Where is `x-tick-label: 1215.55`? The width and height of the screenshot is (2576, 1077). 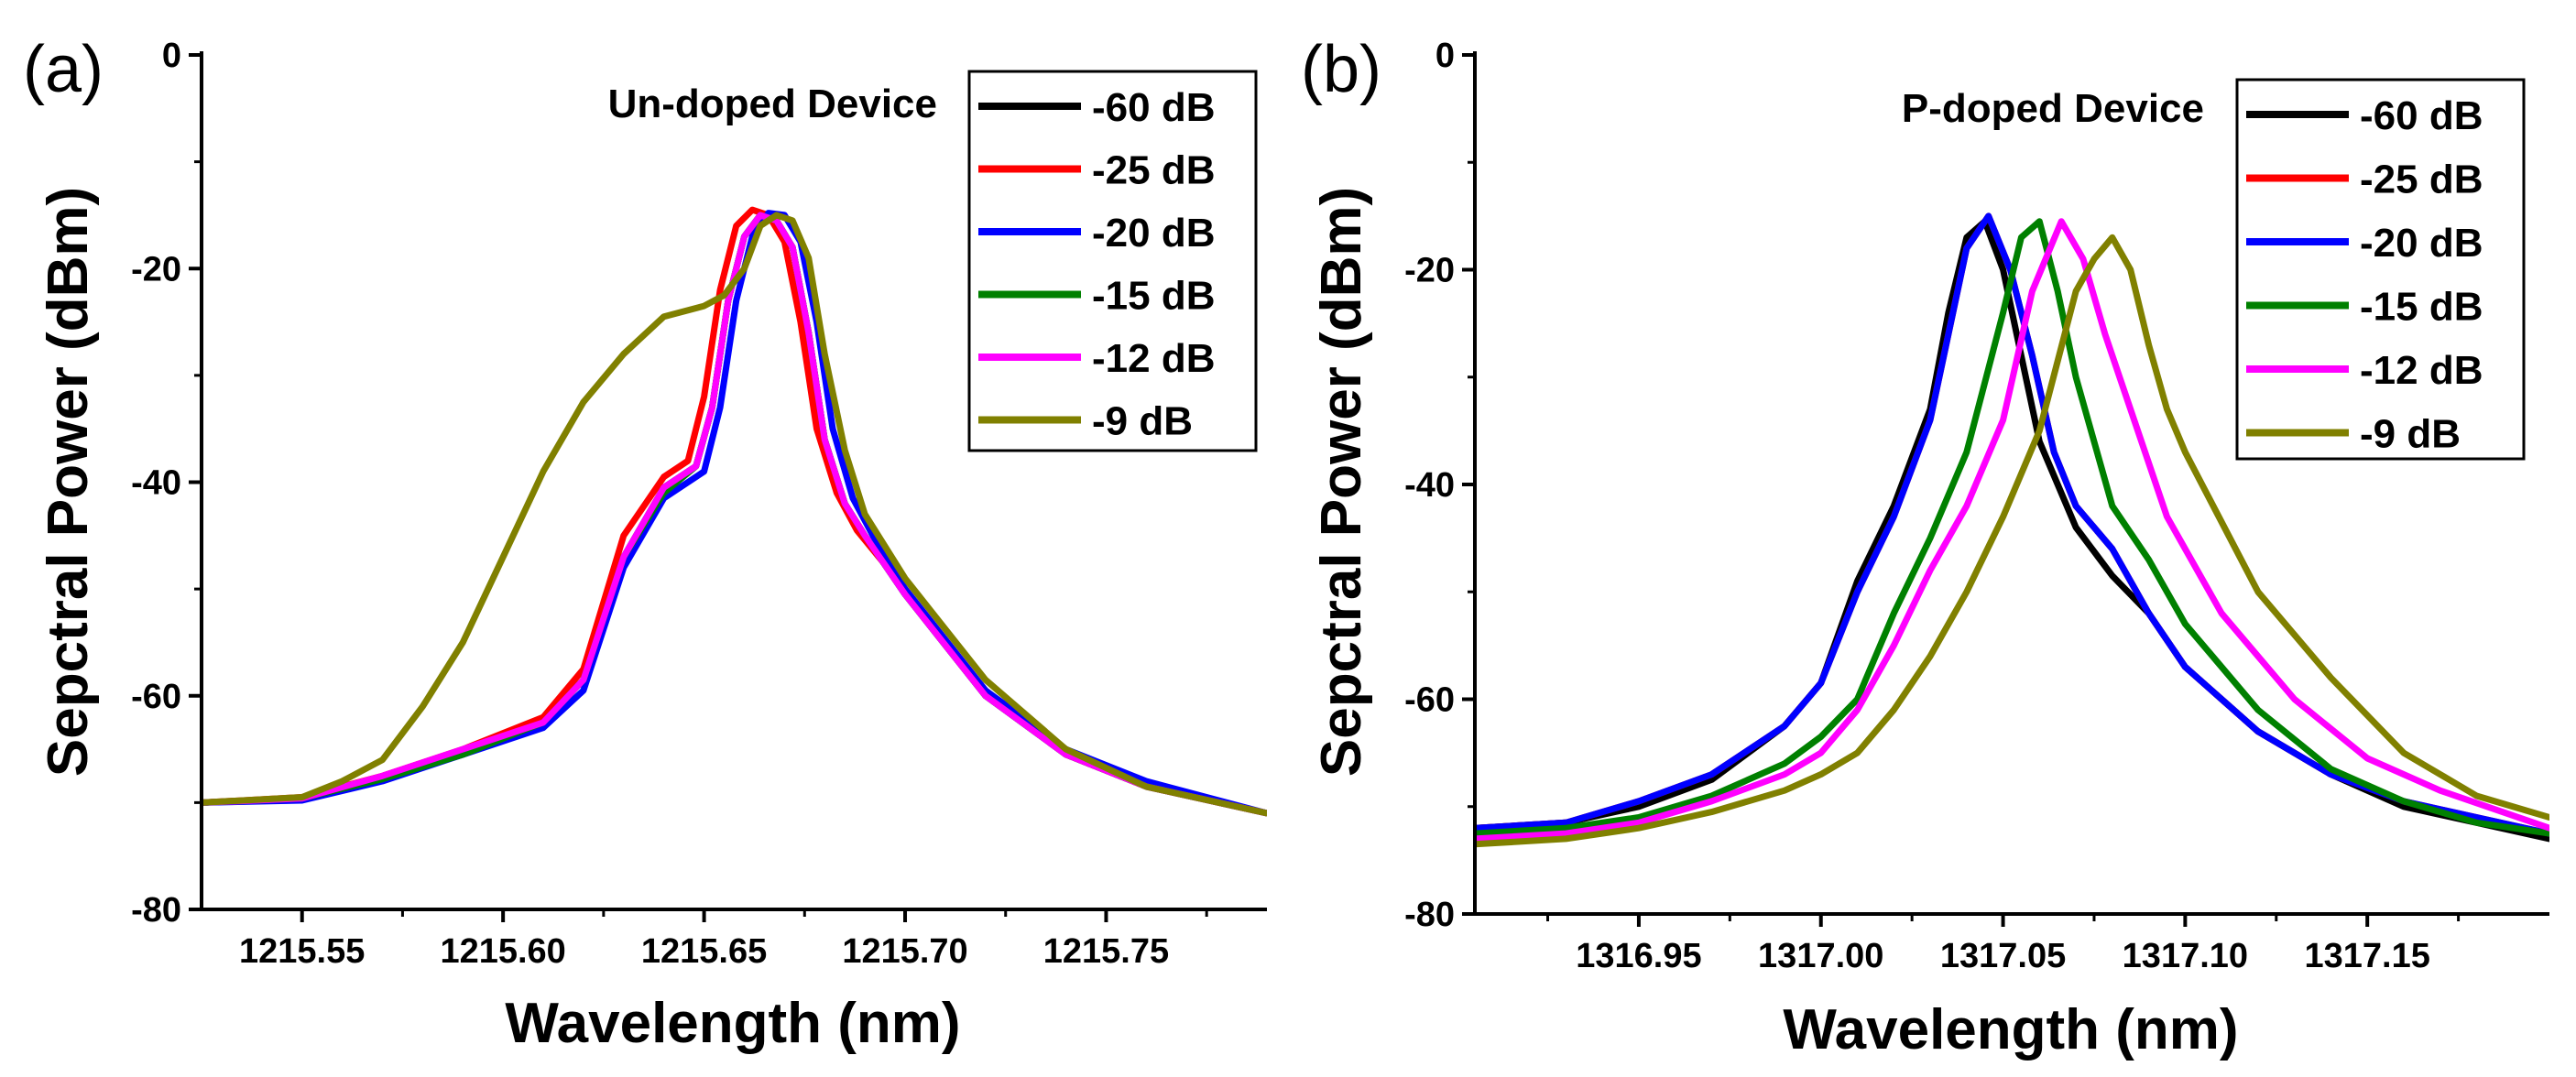
x-tick-label: 1215.55 is located at coordinates (302, 951).